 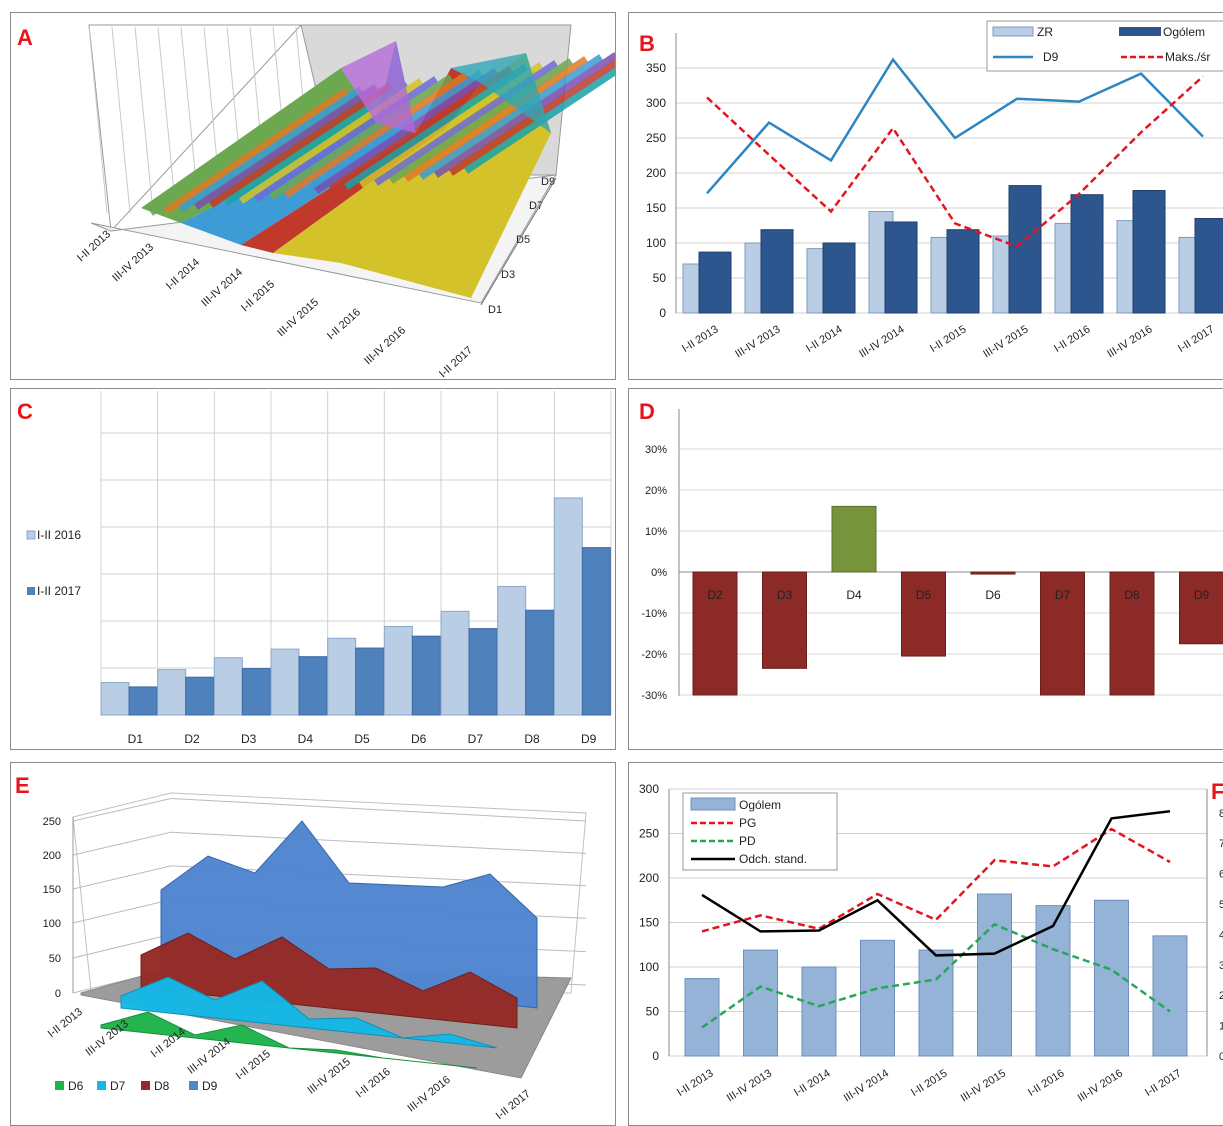 What do you see at coordinates (655, 1056) in the screenshot?
I see `y-tick-label: 0` at bounding box center [655, 1056].